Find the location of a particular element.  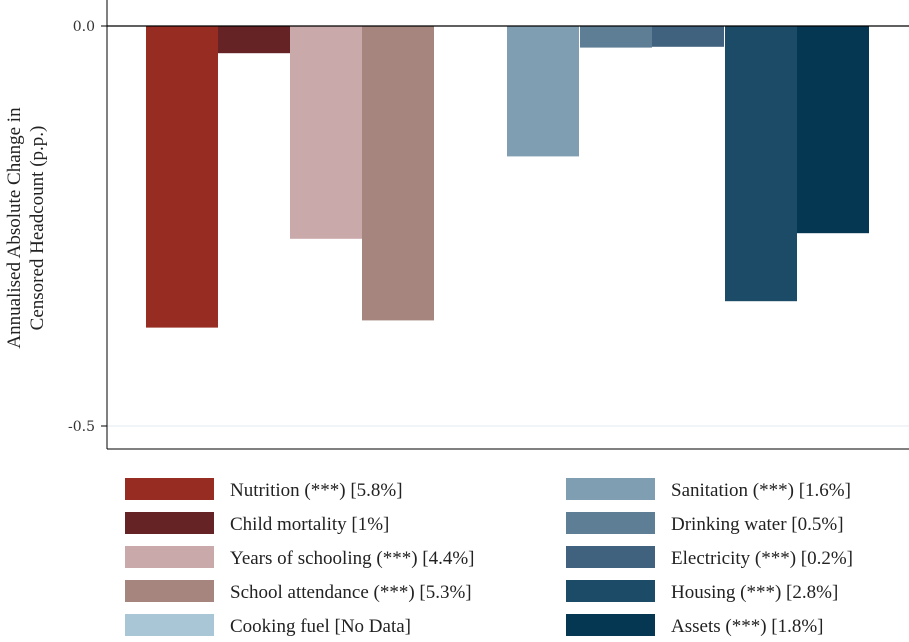

legend-item: Cooking fuel [No Data] is located at coordinates (268, 625).